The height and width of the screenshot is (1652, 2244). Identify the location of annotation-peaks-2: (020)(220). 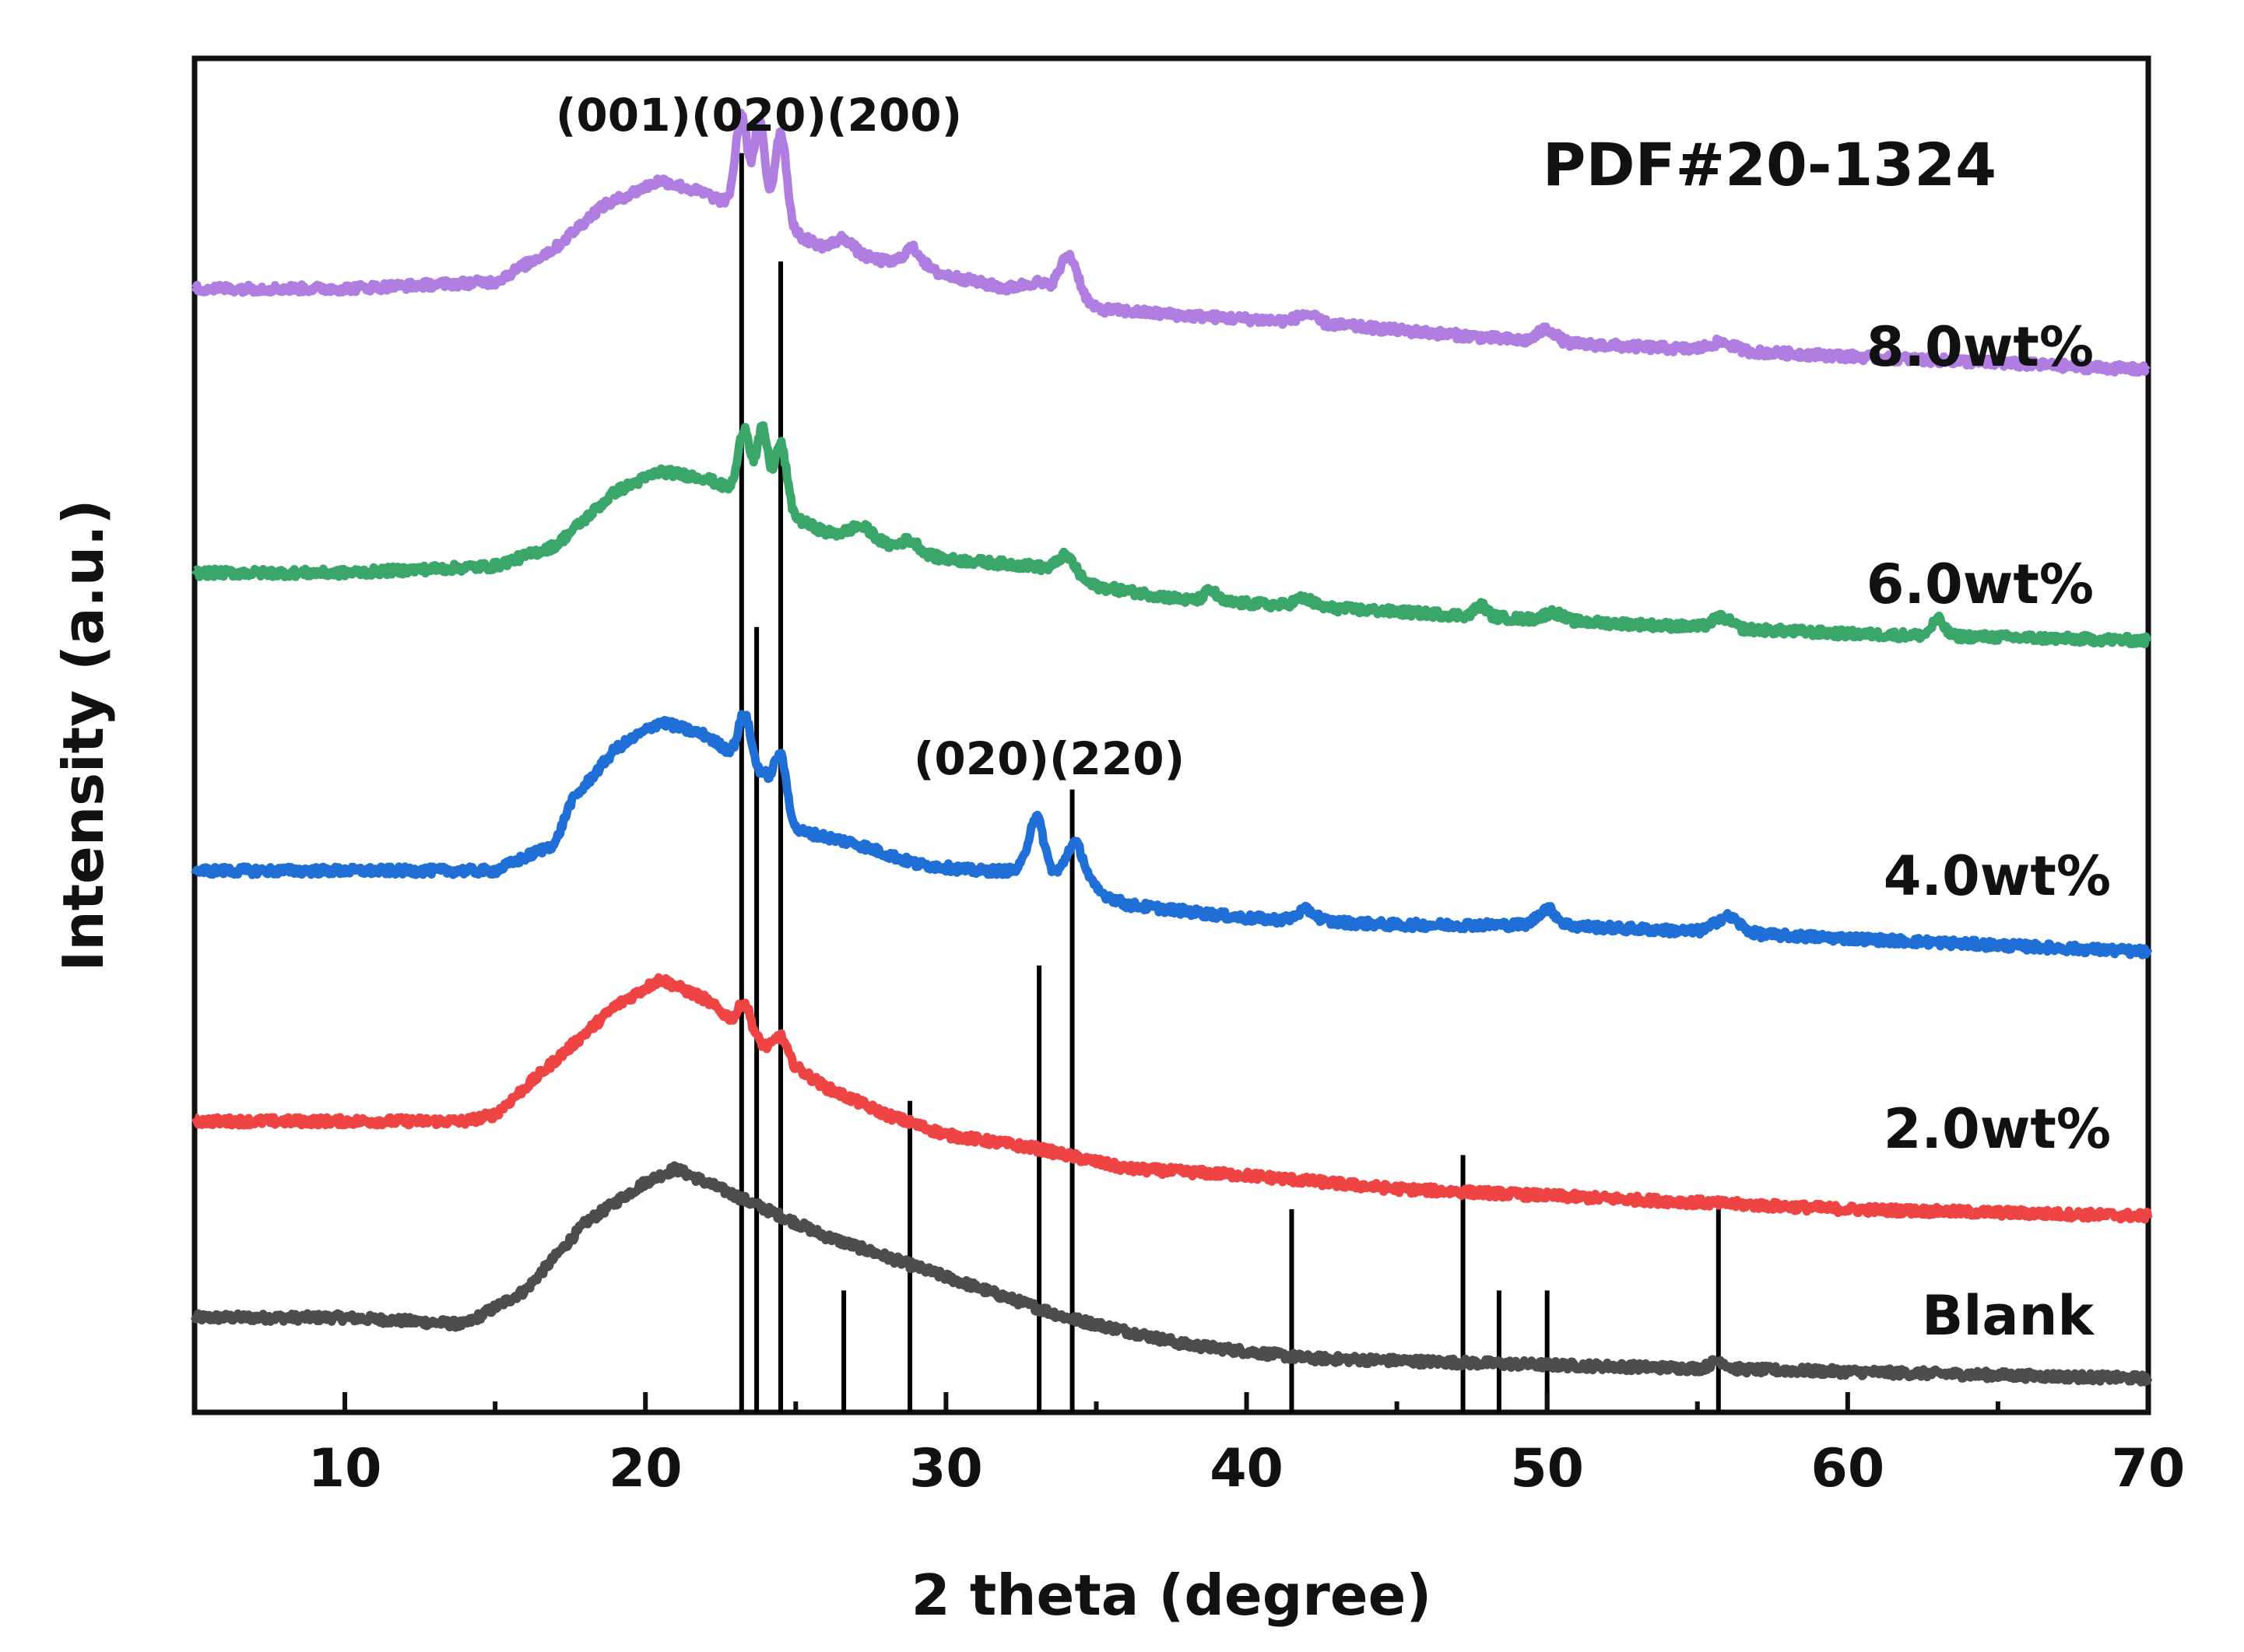
(1049, 759).